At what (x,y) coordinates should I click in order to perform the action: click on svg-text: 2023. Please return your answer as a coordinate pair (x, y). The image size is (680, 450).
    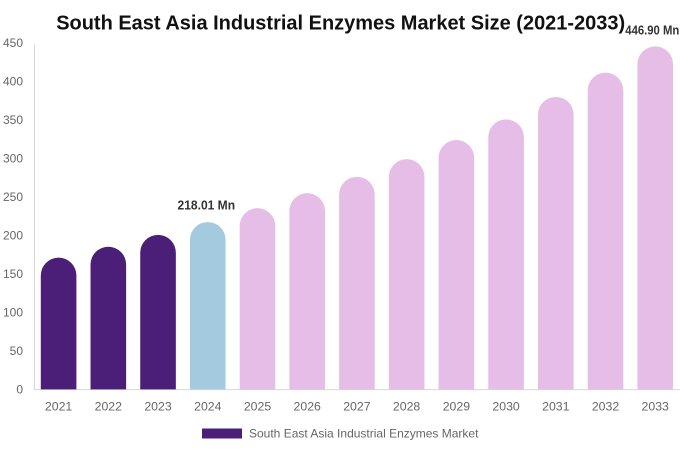
    Looking at the image, I should click on (158, 407).